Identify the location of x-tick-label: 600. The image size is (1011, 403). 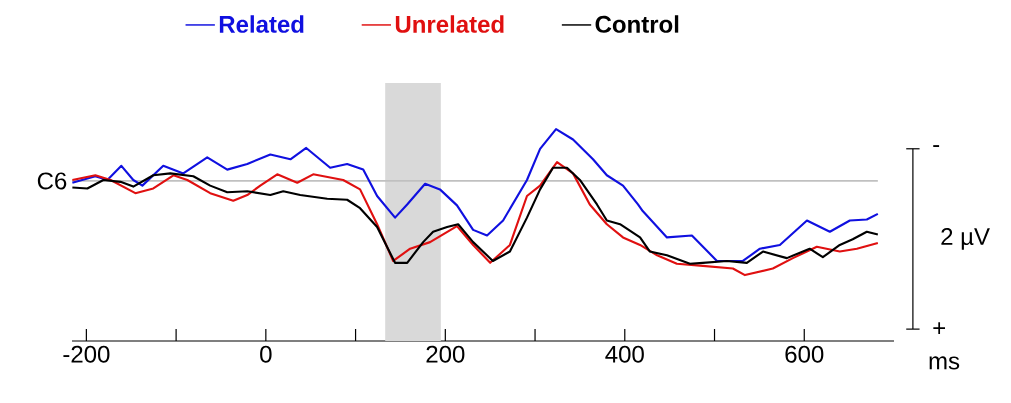
(804, 354).